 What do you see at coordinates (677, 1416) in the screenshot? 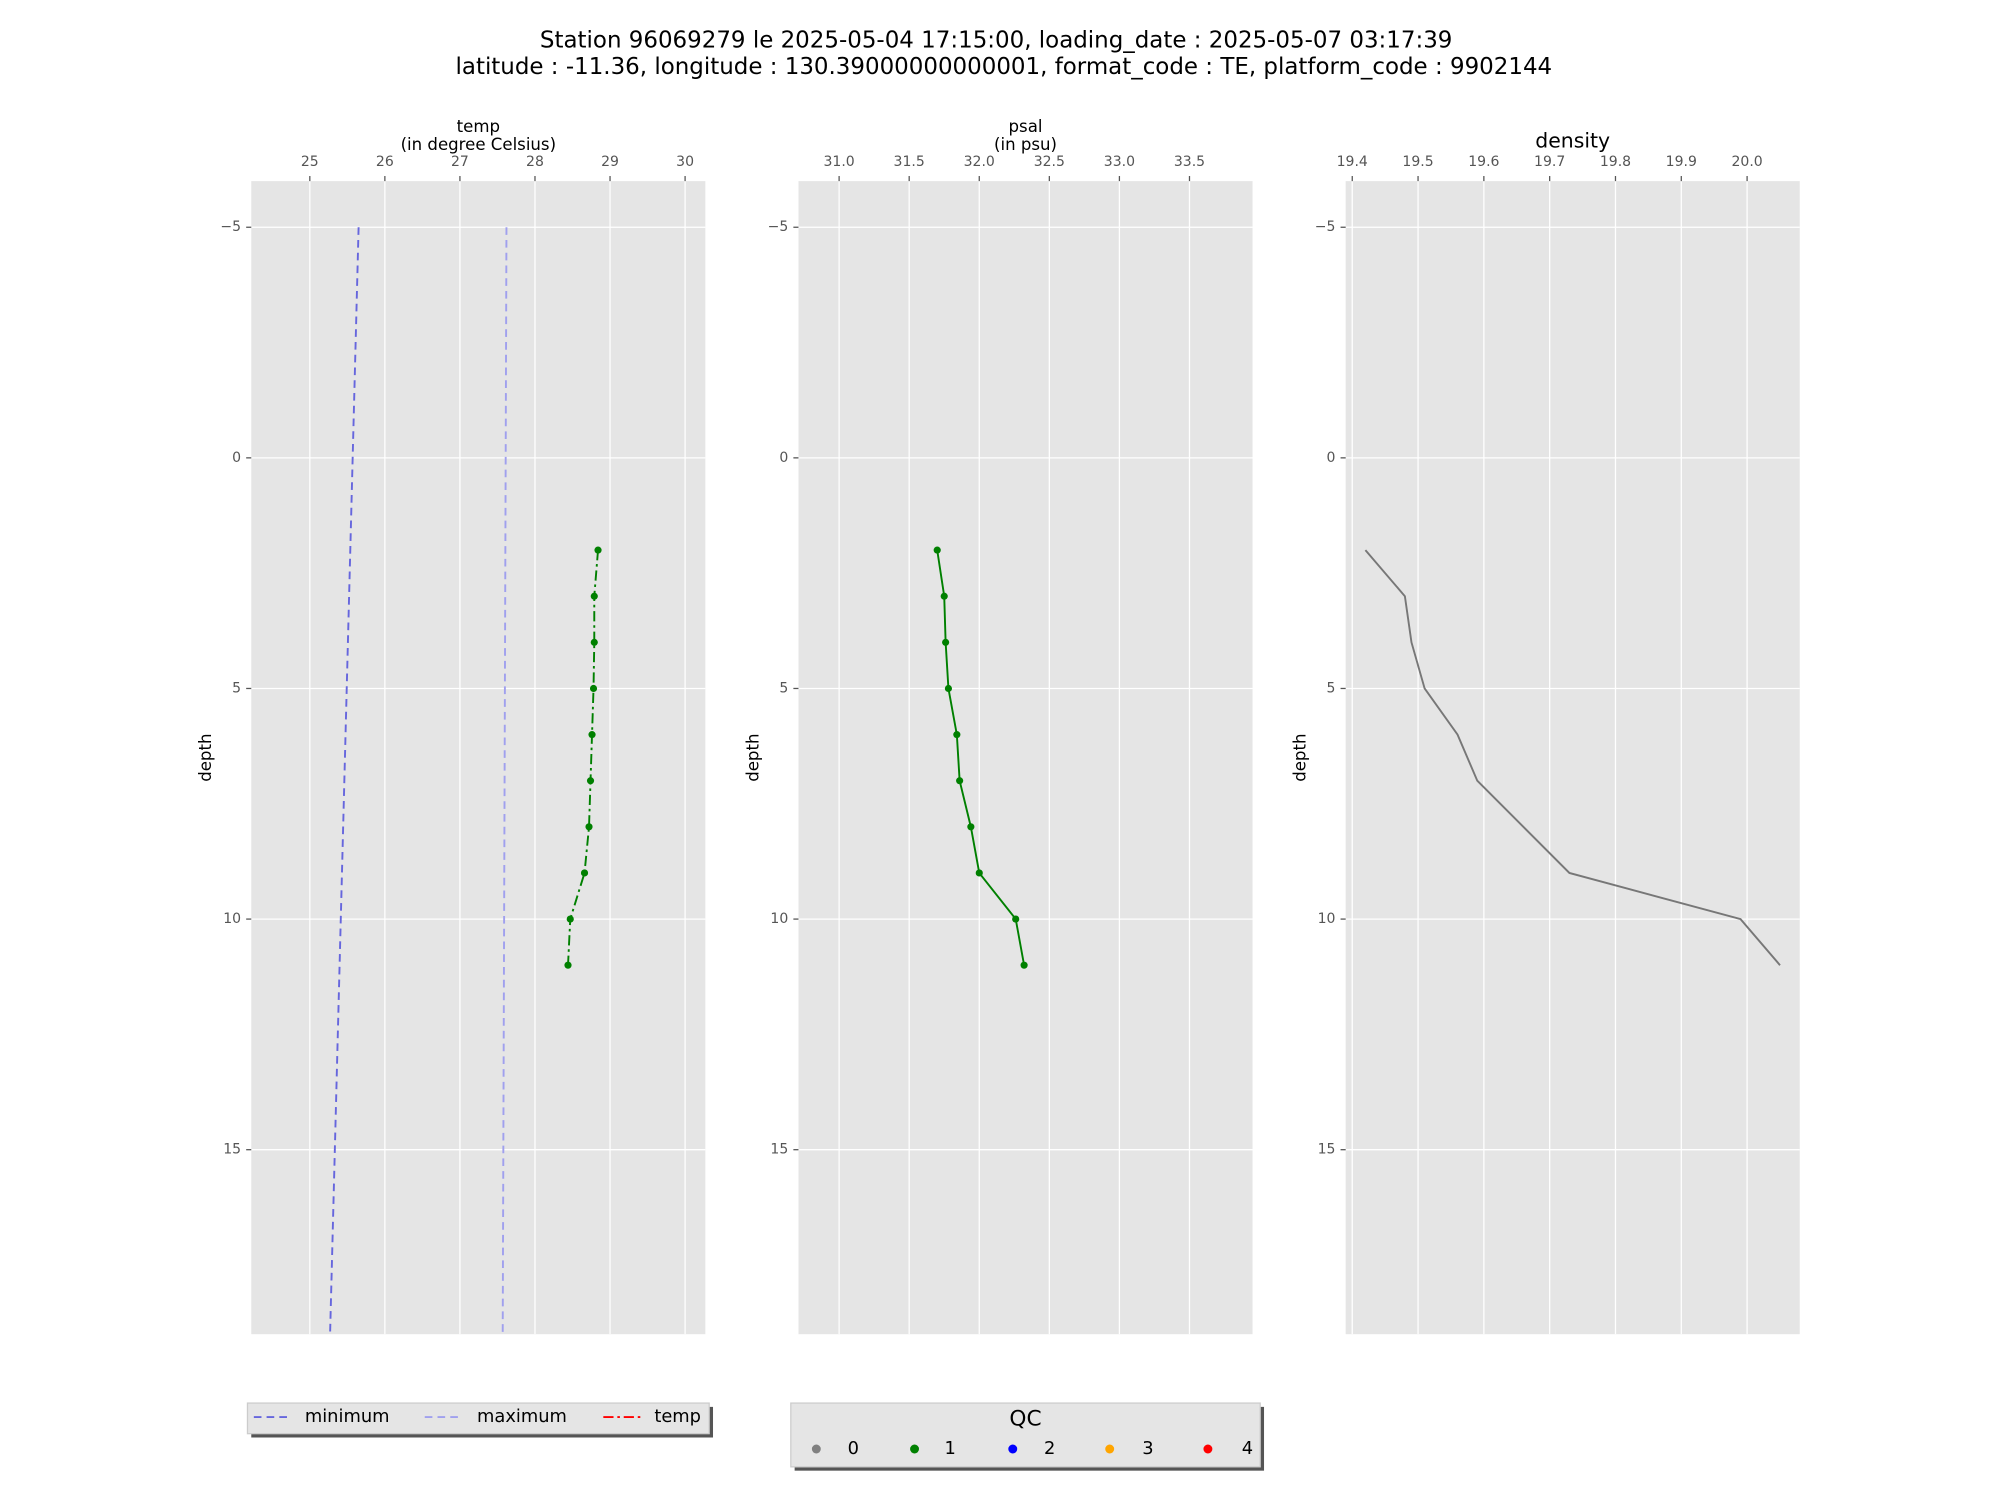
I see `legend-label: temp` at bounding box center [677, 1416].